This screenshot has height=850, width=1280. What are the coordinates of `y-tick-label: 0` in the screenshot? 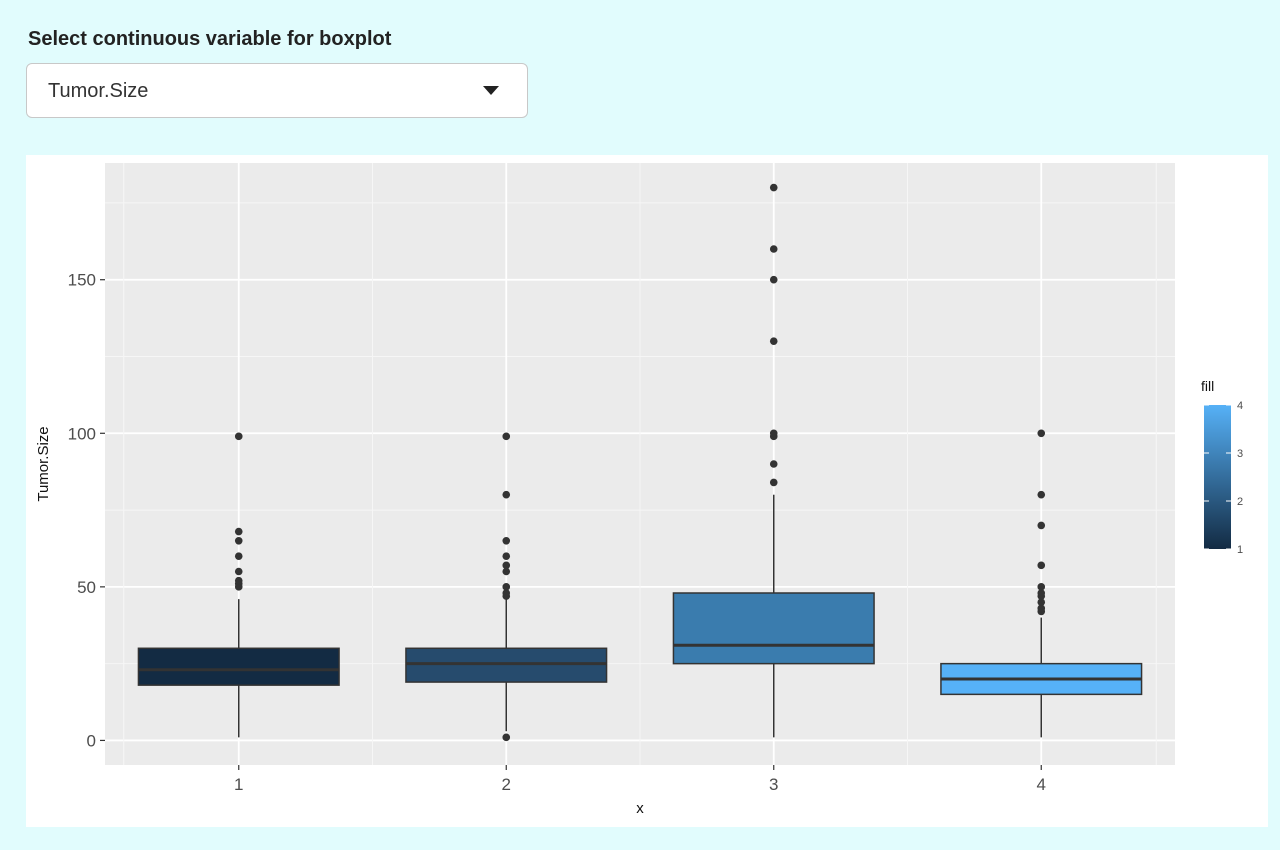 It's located at (91, 740).